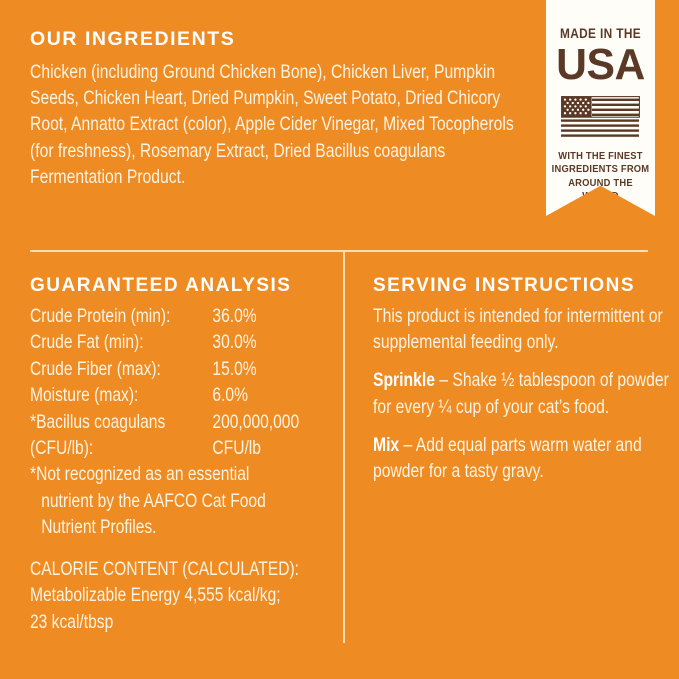 Image resolution: width=679 pixels, height=679 pixels. I want to click on calorie-content-line-1: Metabolizable Energy 4,555 kcal/kg;, so click(155, 595).